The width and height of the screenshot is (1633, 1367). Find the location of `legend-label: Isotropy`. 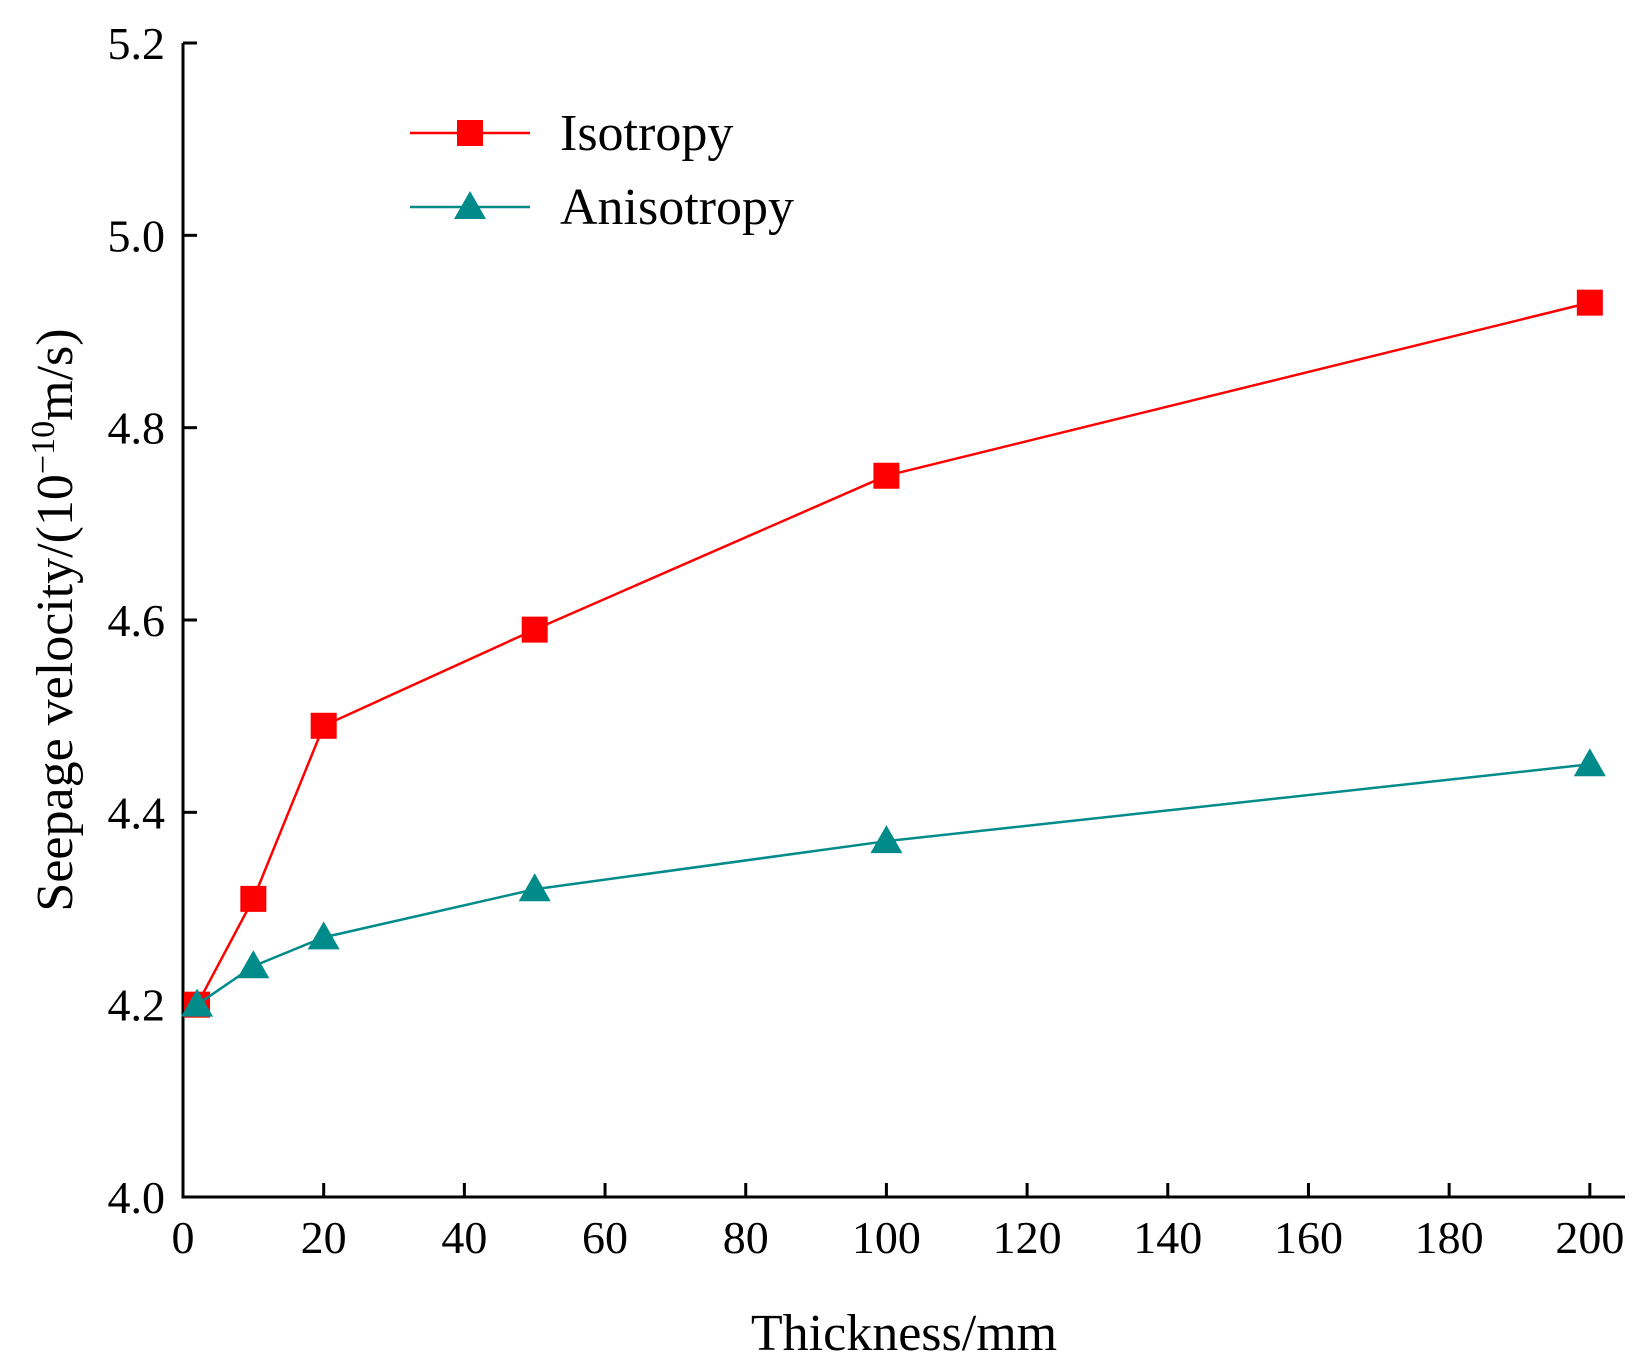

legend-label: Isotropy is located at coordinates (646, 133).